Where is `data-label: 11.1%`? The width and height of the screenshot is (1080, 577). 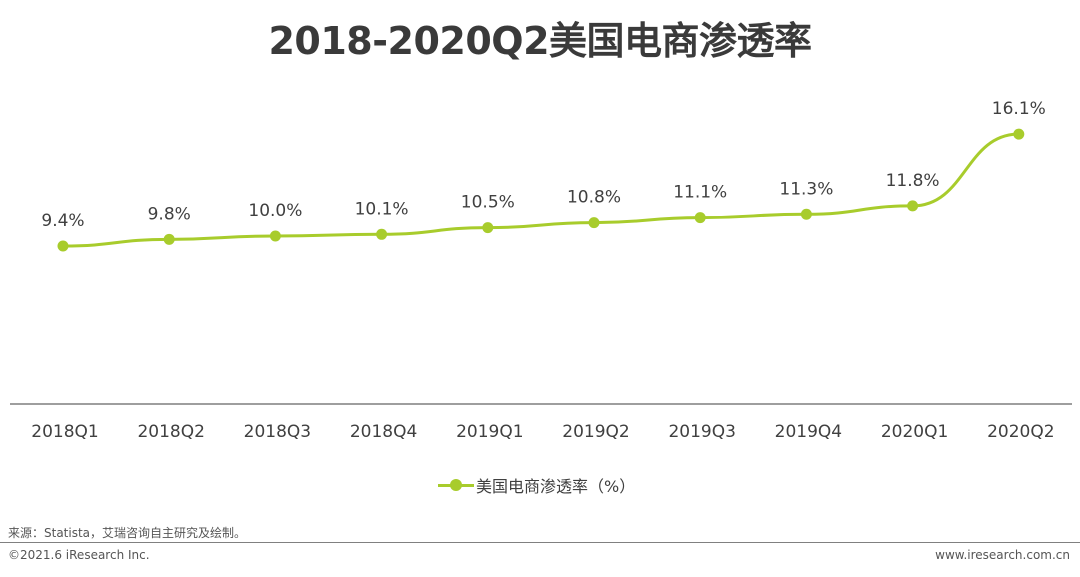
data-label: 11.1% is located at coordinates (700, 193).